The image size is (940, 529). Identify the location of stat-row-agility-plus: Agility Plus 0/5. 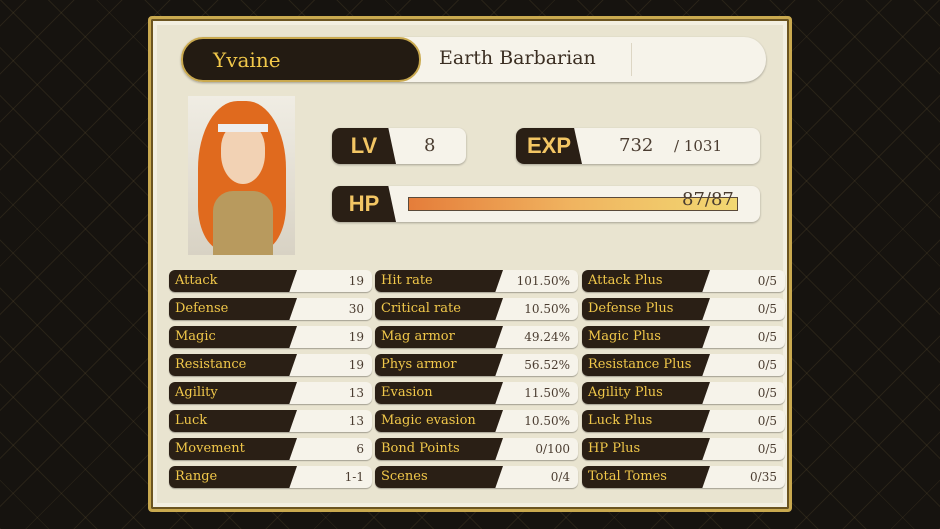
(683, 393).